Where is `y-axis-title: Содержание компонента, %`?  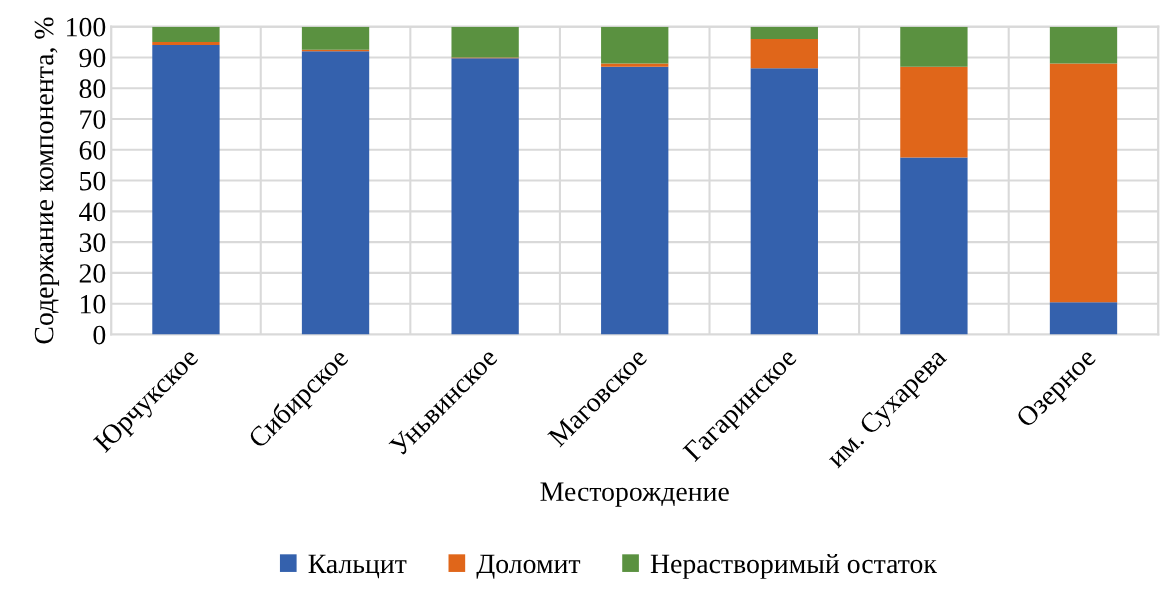
y-axis-title: Содержание компонента, % is located at coordinates (47, 180).